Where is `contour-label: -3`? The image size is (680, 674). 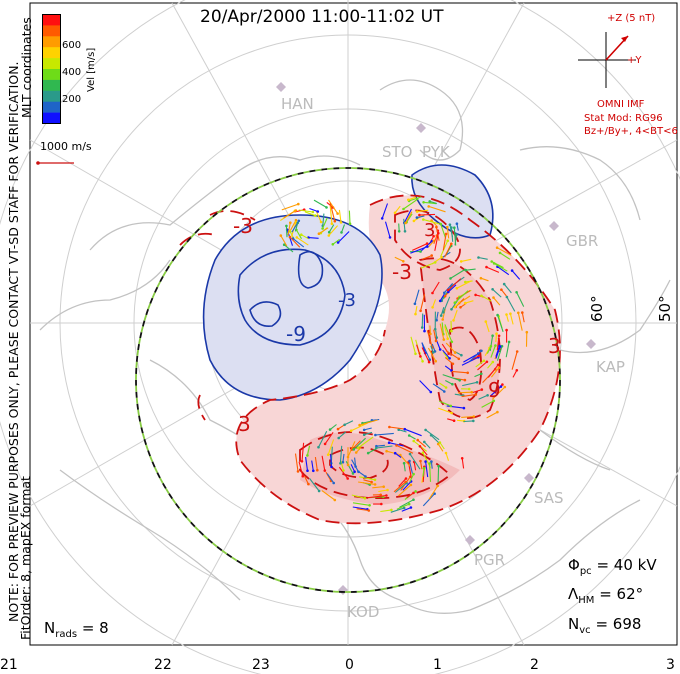 contour-label: -3 is located at coordinates (243, 226).